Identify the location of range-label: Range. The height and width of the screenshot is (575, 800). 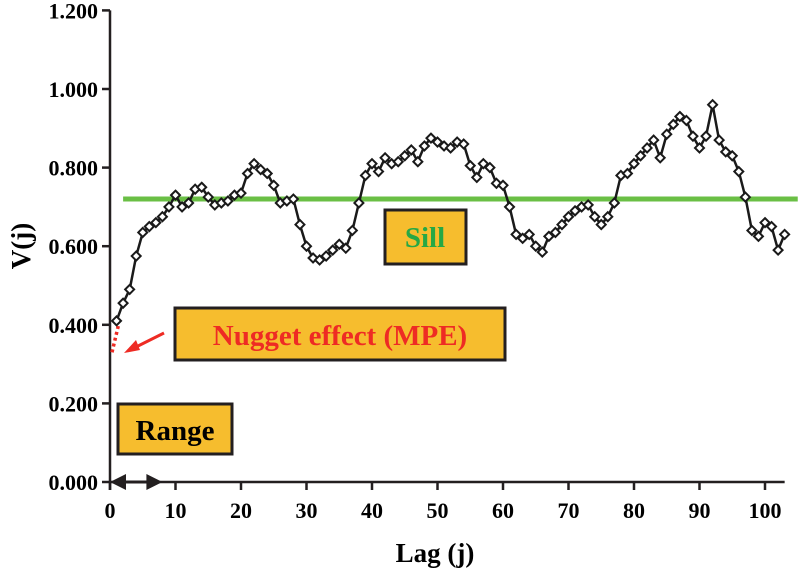
(175, 431).